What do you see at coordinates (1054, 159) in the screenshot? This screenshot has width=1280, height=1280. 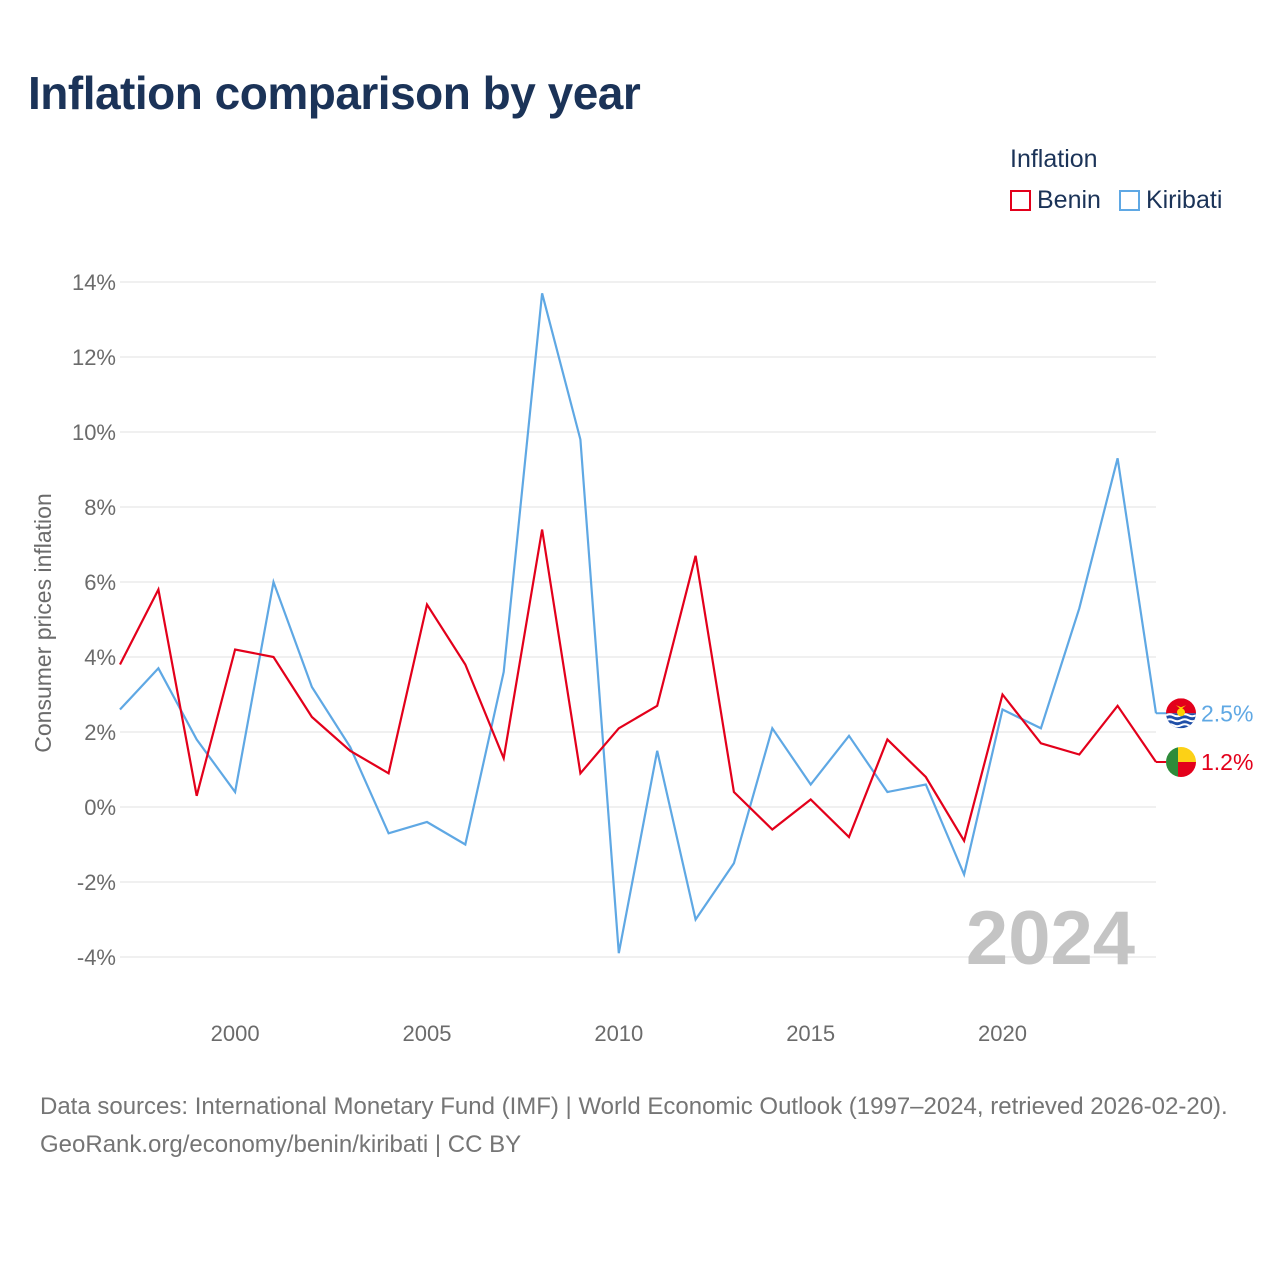 I see `legend-title: Inflation` at bounding box center [1054, 159].